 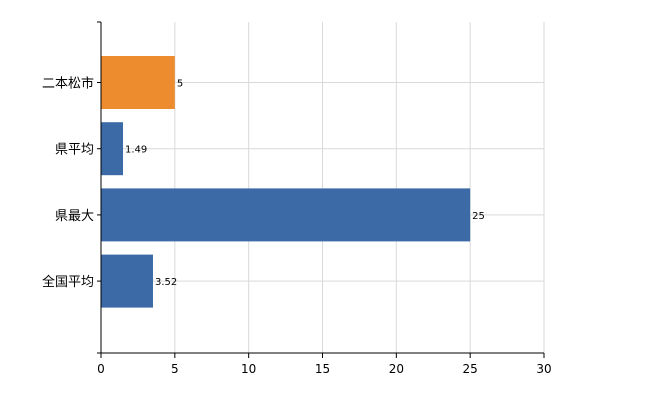 I want to click on category-label: 二本松市, so click(x=68, y=84).